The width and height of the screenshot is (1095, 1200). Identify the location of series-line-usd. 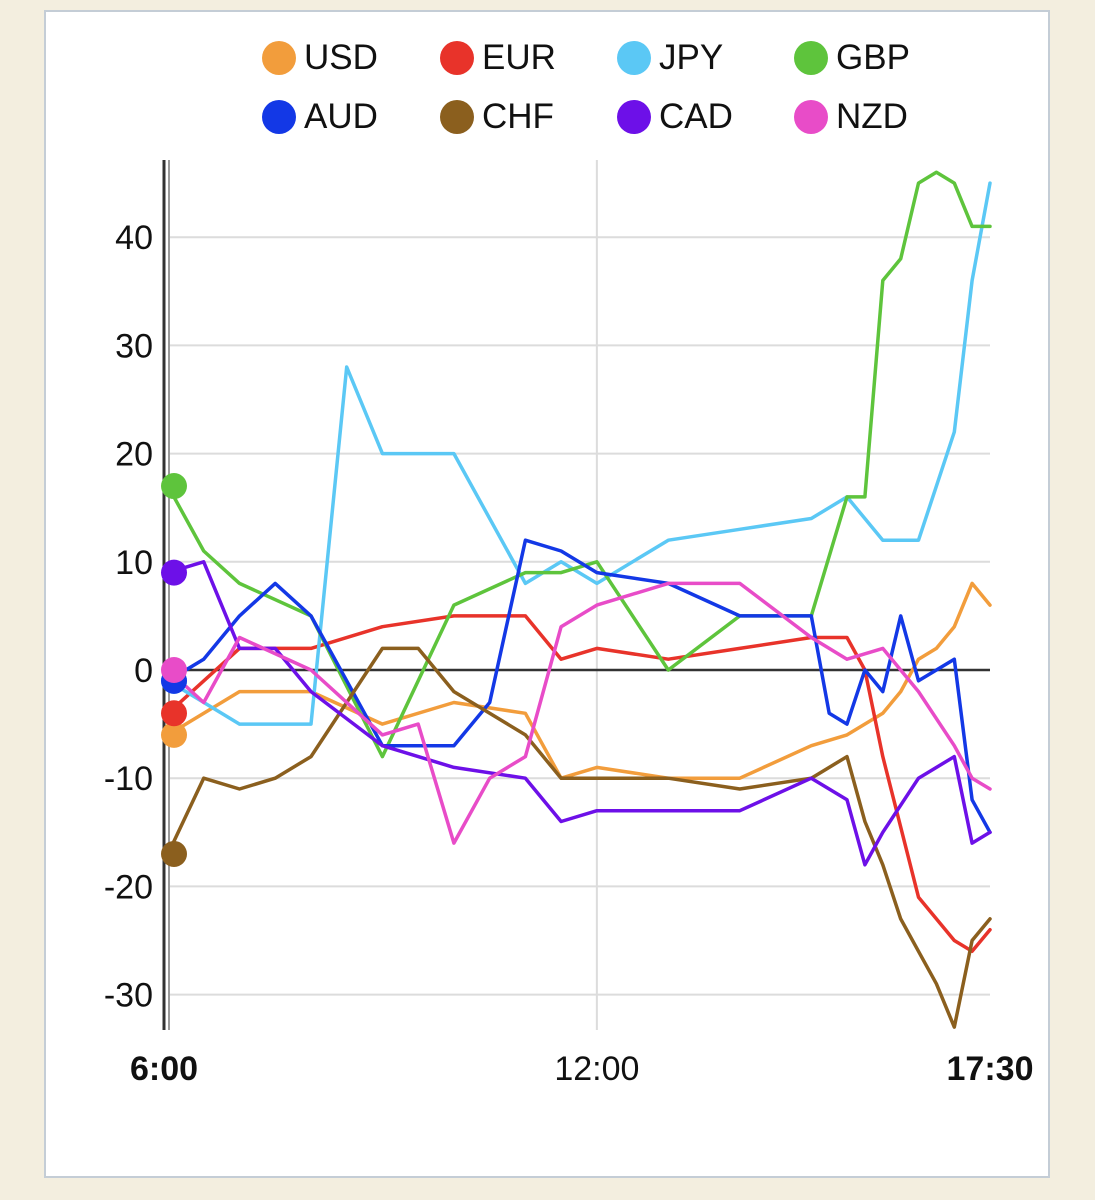
(579, 680).